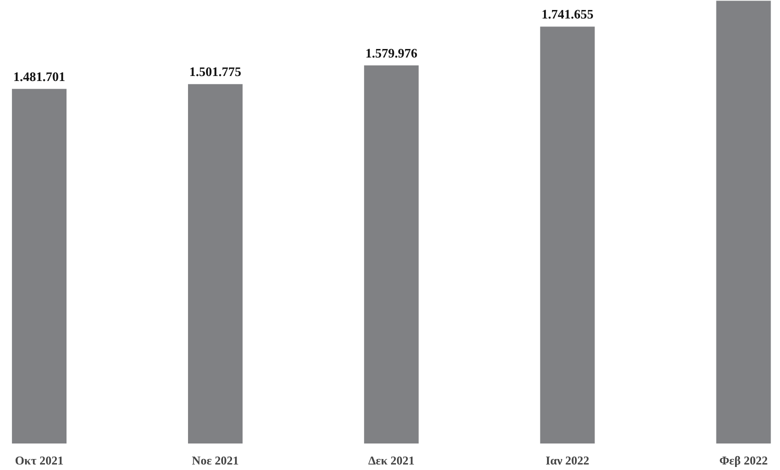  I want to click on x-tick-label: Νοε 2021, so click(215, 461).